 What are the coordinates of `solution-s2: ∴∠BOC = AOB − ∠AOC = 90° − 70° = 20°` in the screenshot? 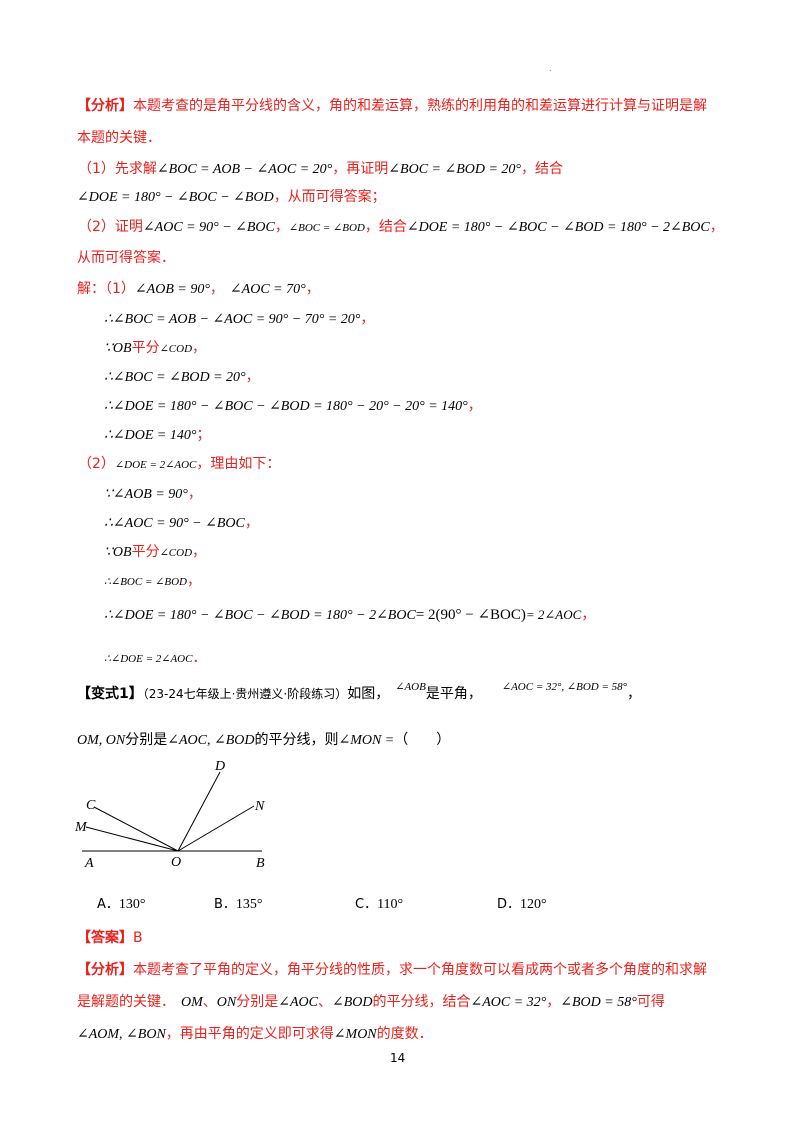 It's located at (232, 319).